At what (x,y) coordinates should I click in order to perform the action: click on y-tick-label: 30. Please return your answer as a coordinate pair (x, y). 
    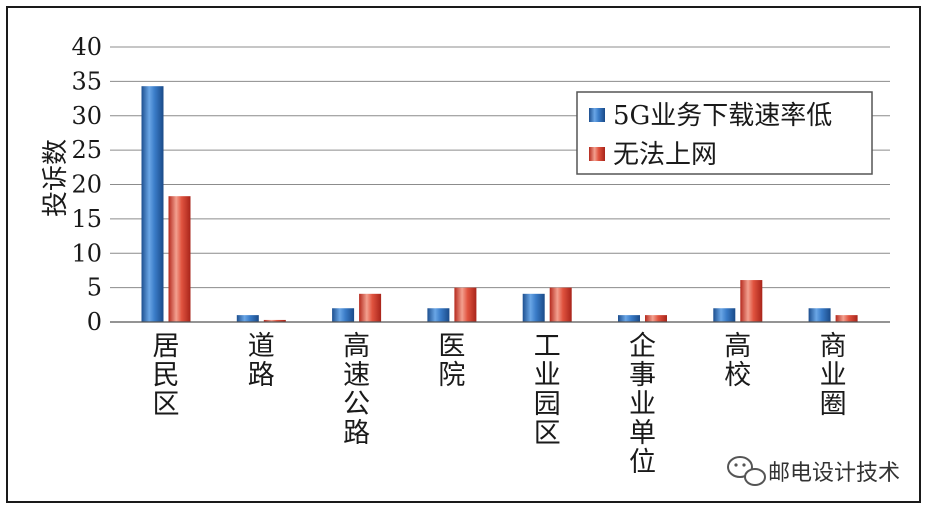
    Looking at the image, I should click on (86, 116).